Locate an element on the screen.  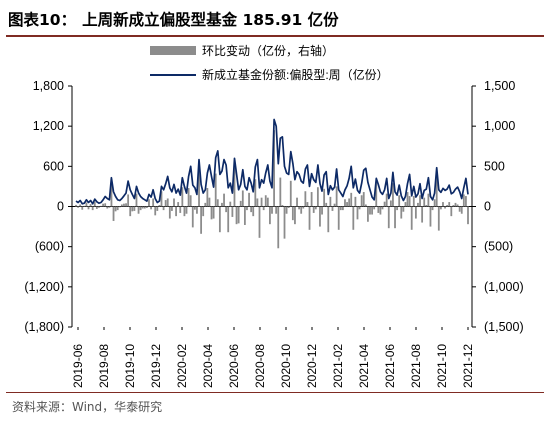
x-tick-label: 2021-12 is located at coordinates (468, 366).